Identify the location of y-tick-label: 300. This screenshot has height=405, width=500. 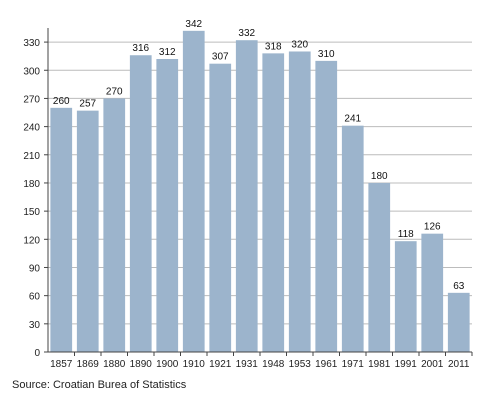
(31, 71).